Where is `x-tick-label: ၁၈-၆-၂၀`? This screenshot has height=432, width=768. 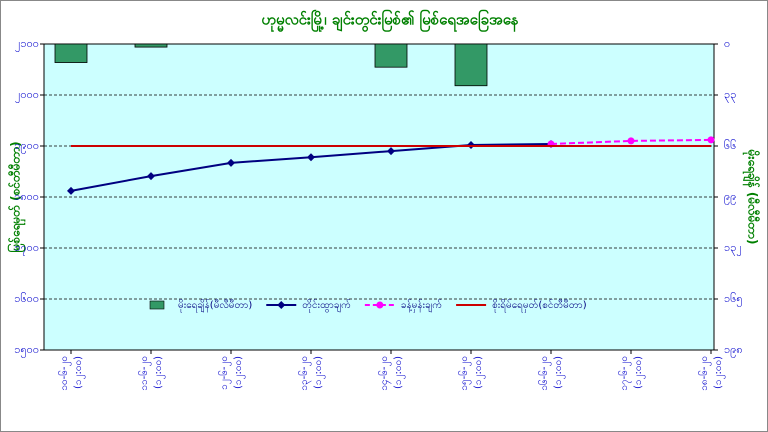 x-tick-label: ၁၈-၆-၂၀ is located at coordinates (704, 373).